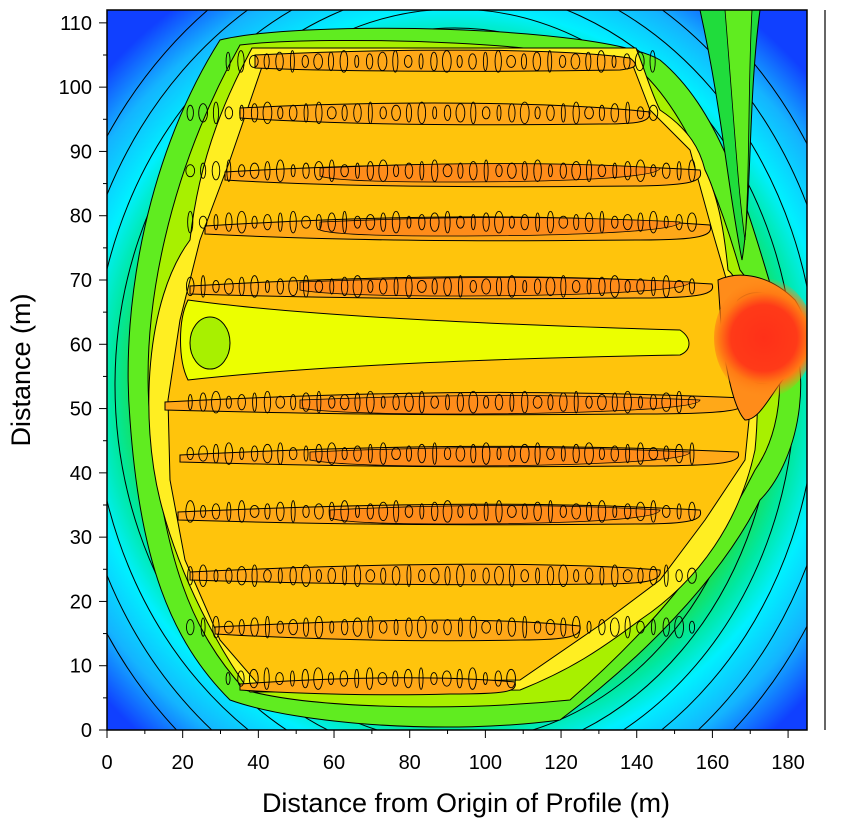 The height and width of the screenshot is (822, 853). Describe the element at coordinates (81, 217) in the screenshot. I see `y-tick-label: 80` at that location.